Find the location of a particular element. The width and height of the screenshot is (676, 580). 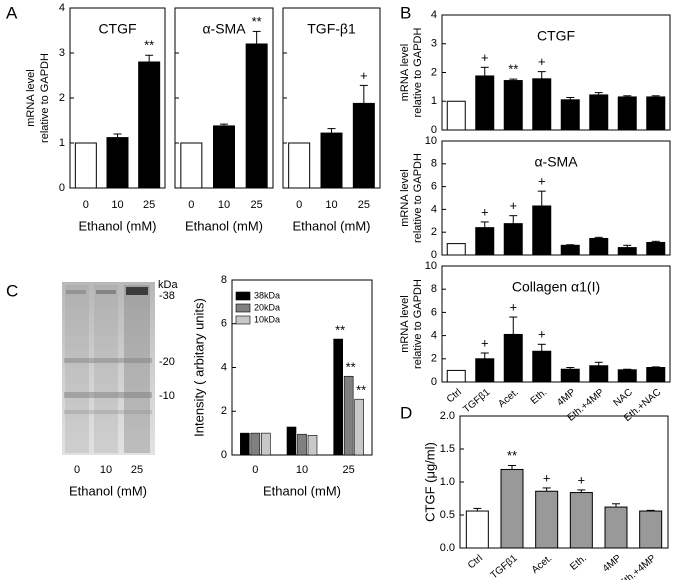

x-tick-label: Eth.+4MP is located at coordinates (637, 566).